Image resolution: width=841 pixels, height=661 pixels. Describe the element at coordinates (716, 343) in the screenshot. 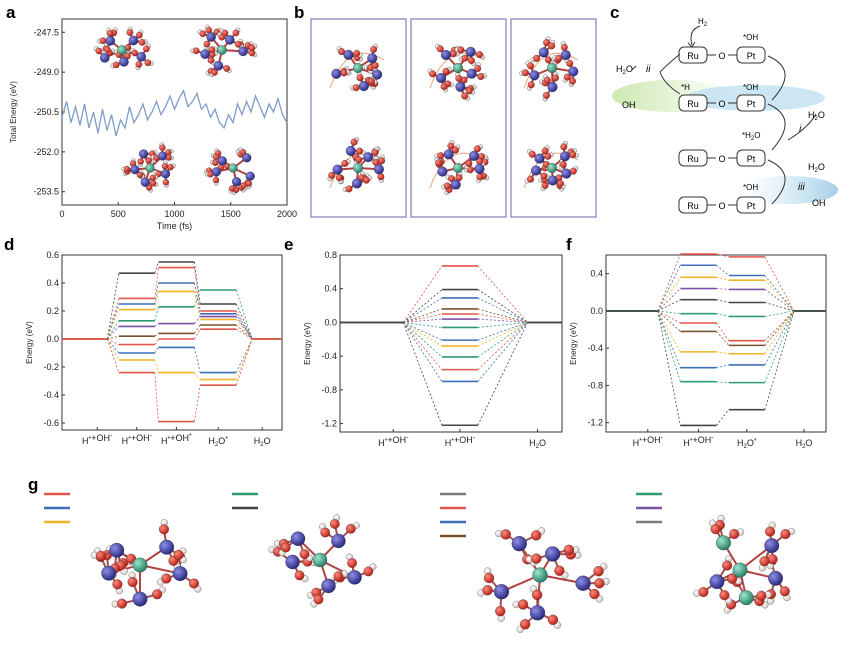

I see `plot-frame` at that location.